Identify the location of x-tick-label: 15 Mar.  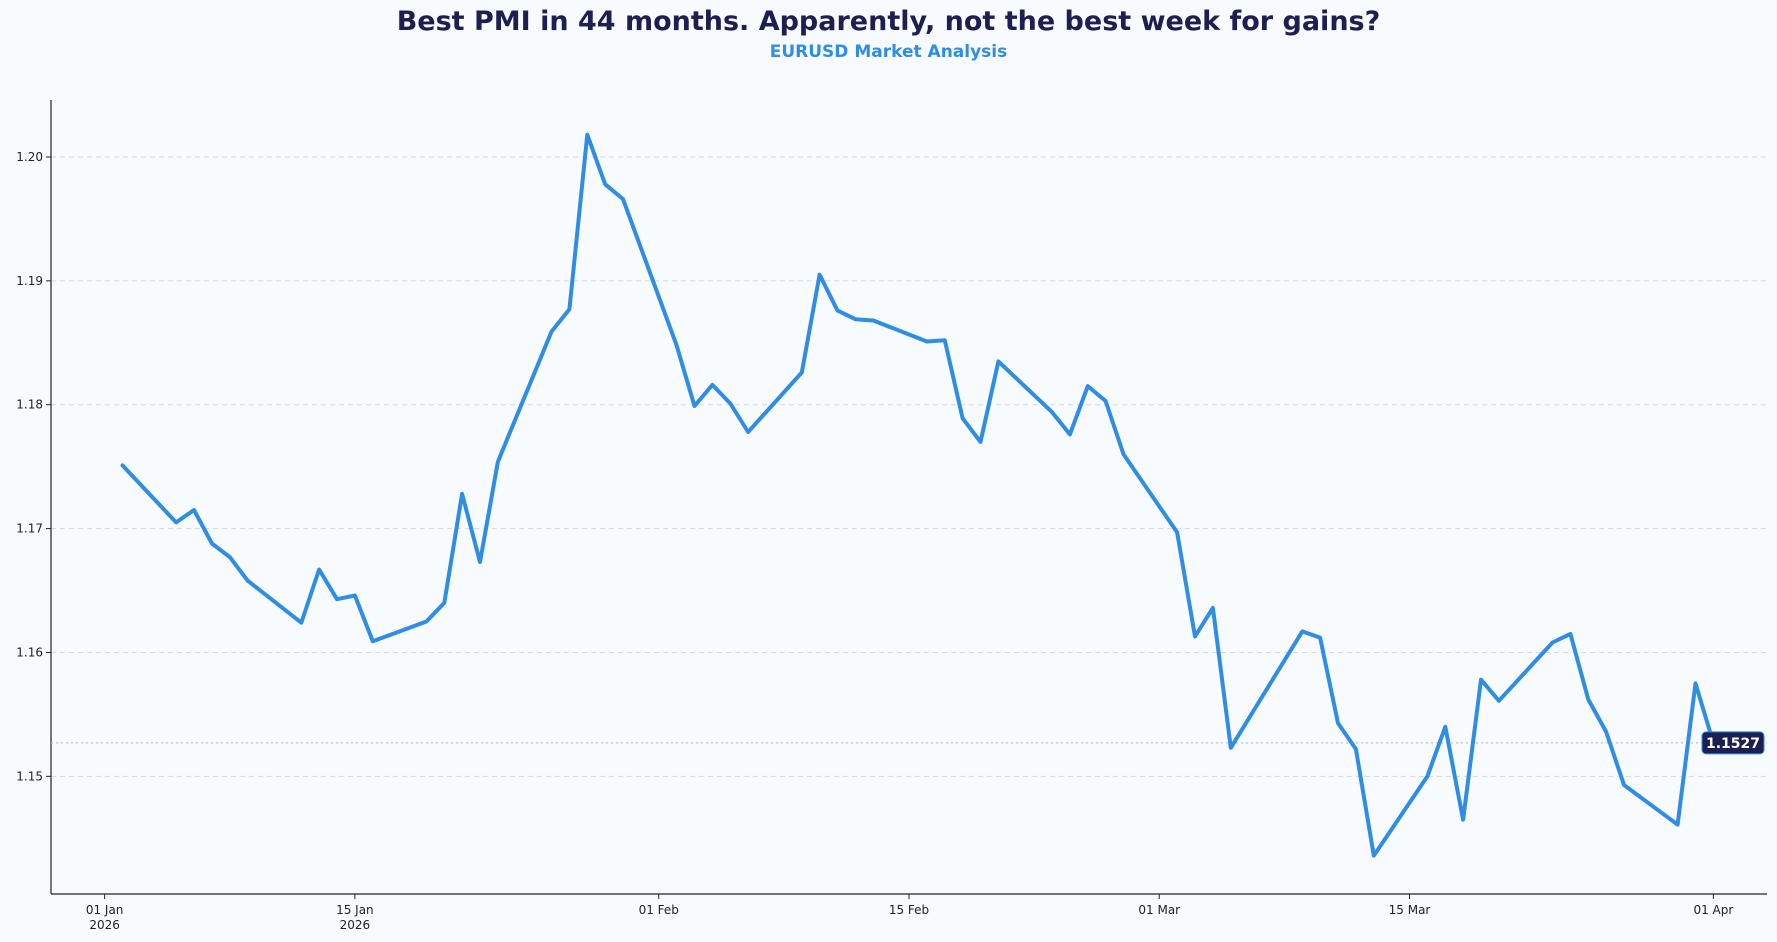
(1410, 910).